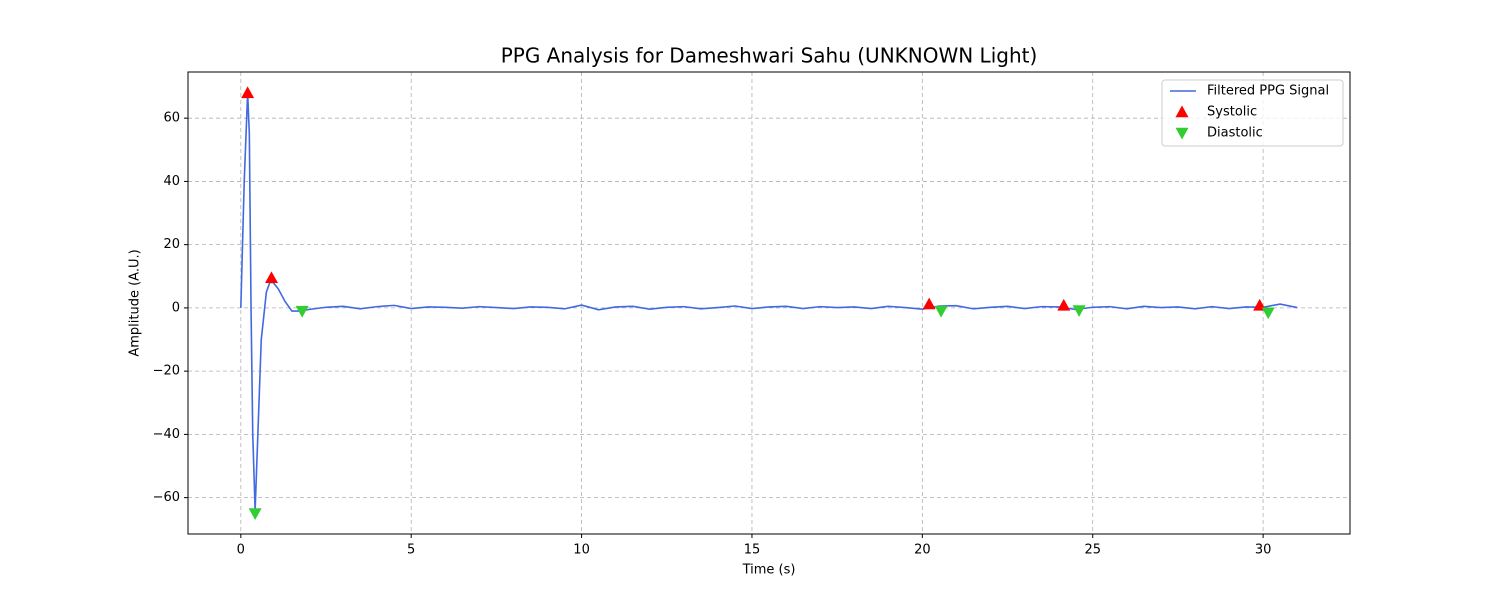  Describe the element at coordinates (922, 550) in the screenshot. I see `x-tick-label: 20` at that location.